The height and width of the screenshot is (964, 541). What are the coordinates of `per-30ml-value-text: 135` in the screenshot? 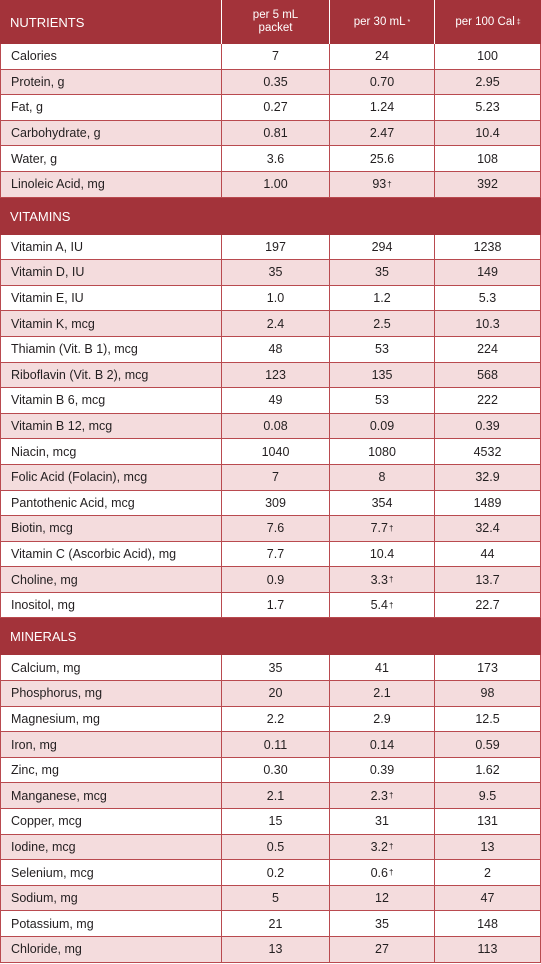 It's located at (382, 374).